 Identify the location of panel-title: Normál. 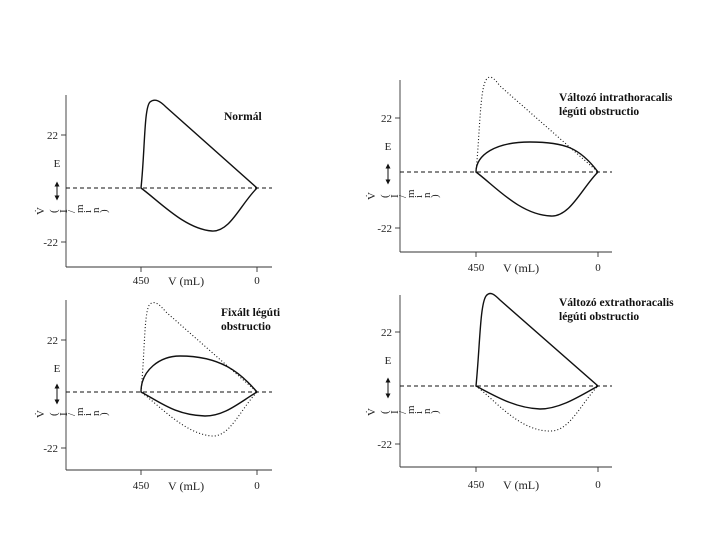
(243, 117).